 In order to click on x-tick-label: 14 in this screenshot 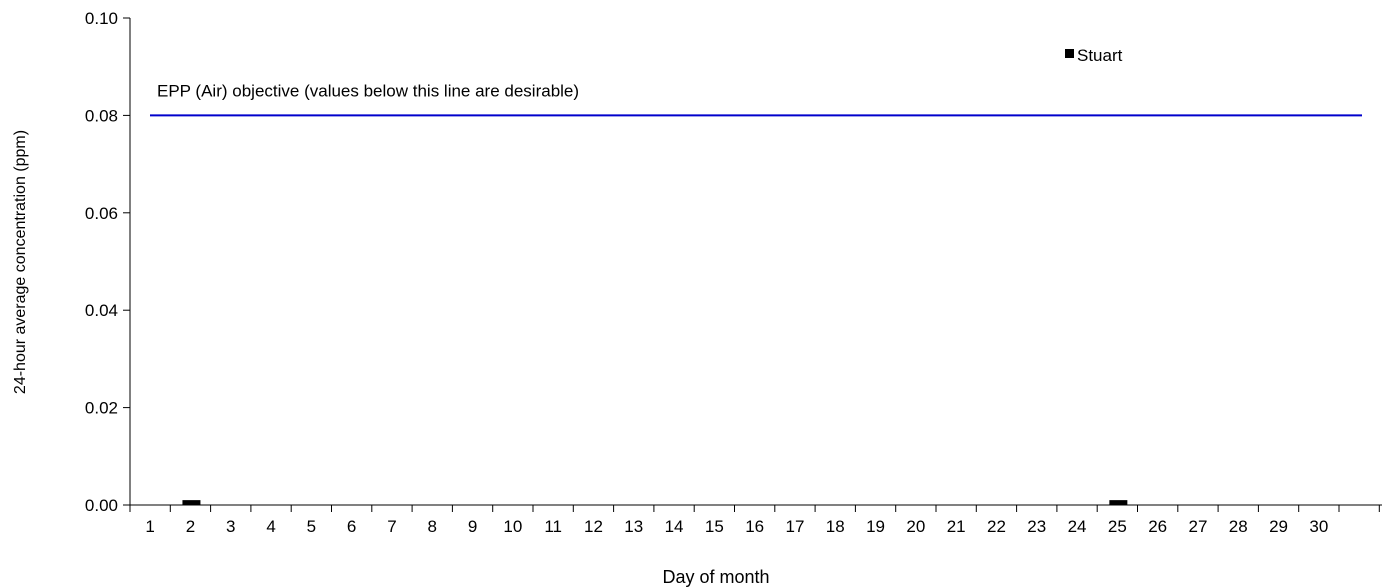, I will do `click(674, 526)`.